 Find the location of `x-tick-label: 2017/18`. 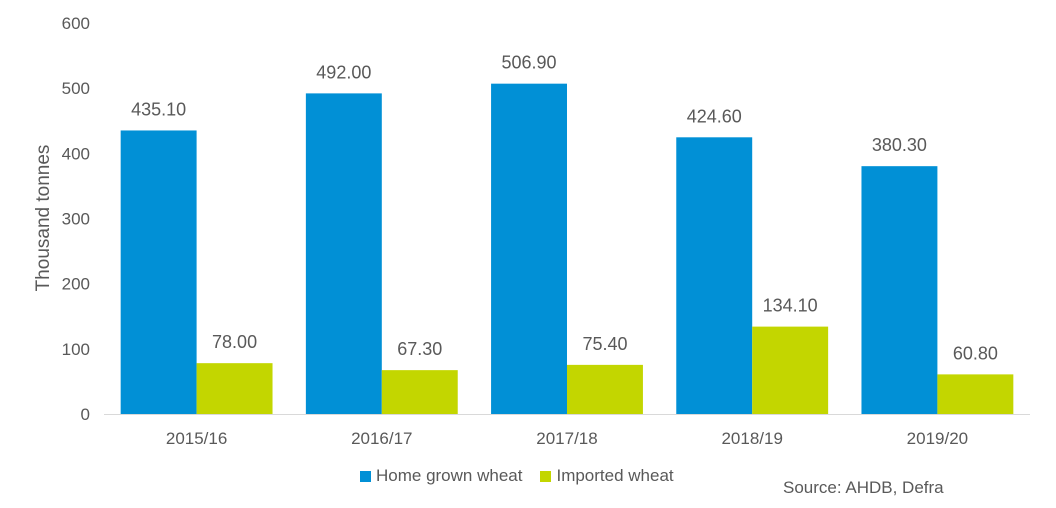

x-tick-label: 2017/18 is located at coordinates (566, 438).